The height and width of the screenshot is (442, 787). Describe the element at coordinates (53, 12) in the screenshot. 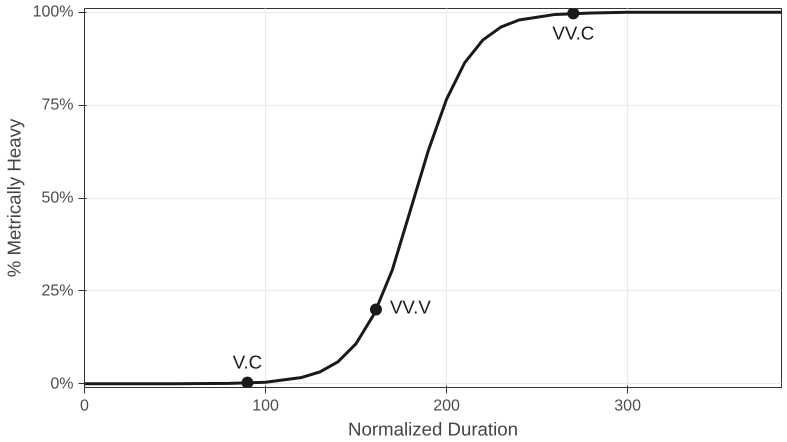

I see `y-tick-label: 100%` at that location.